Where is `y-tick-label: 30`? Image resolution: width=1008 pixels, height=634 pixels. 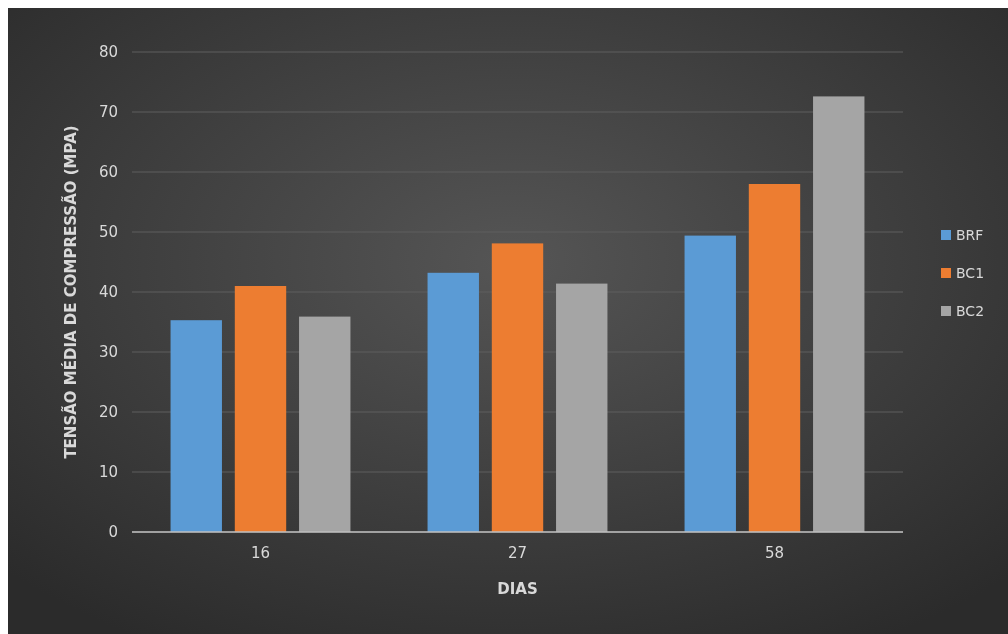
y-tick-label: 30 is located at coordinates (108, 352).